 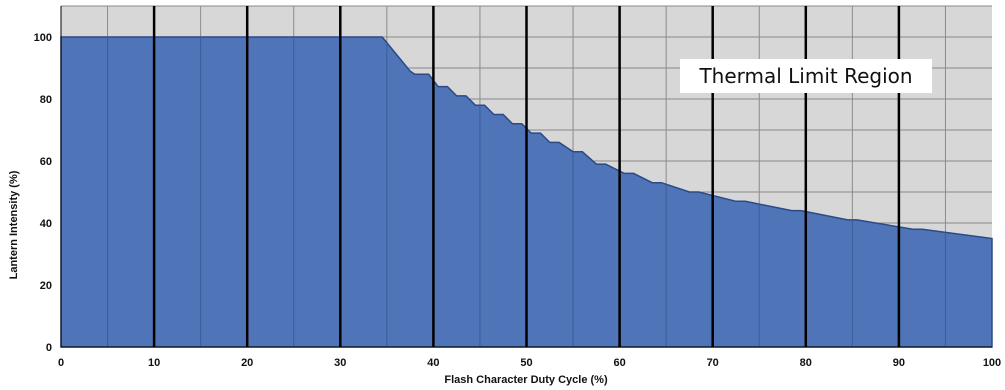 I want to click on x-tick-label: 100, so click(x=992, y=363).